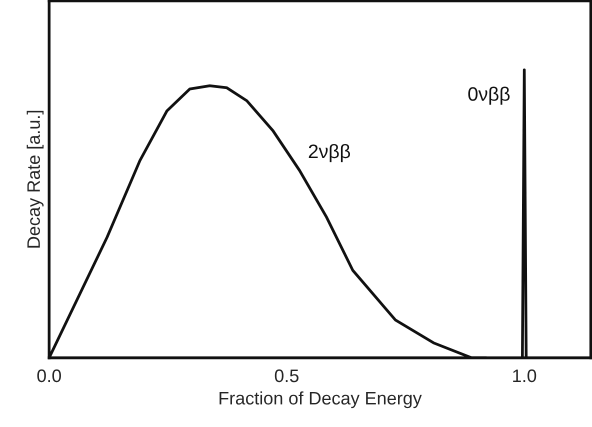 The image size is (592, 427). Describe the element at coordinates (321, 399) in the screenshot. I see `x-axis-title: Fraction of Decay Energy` at that location.